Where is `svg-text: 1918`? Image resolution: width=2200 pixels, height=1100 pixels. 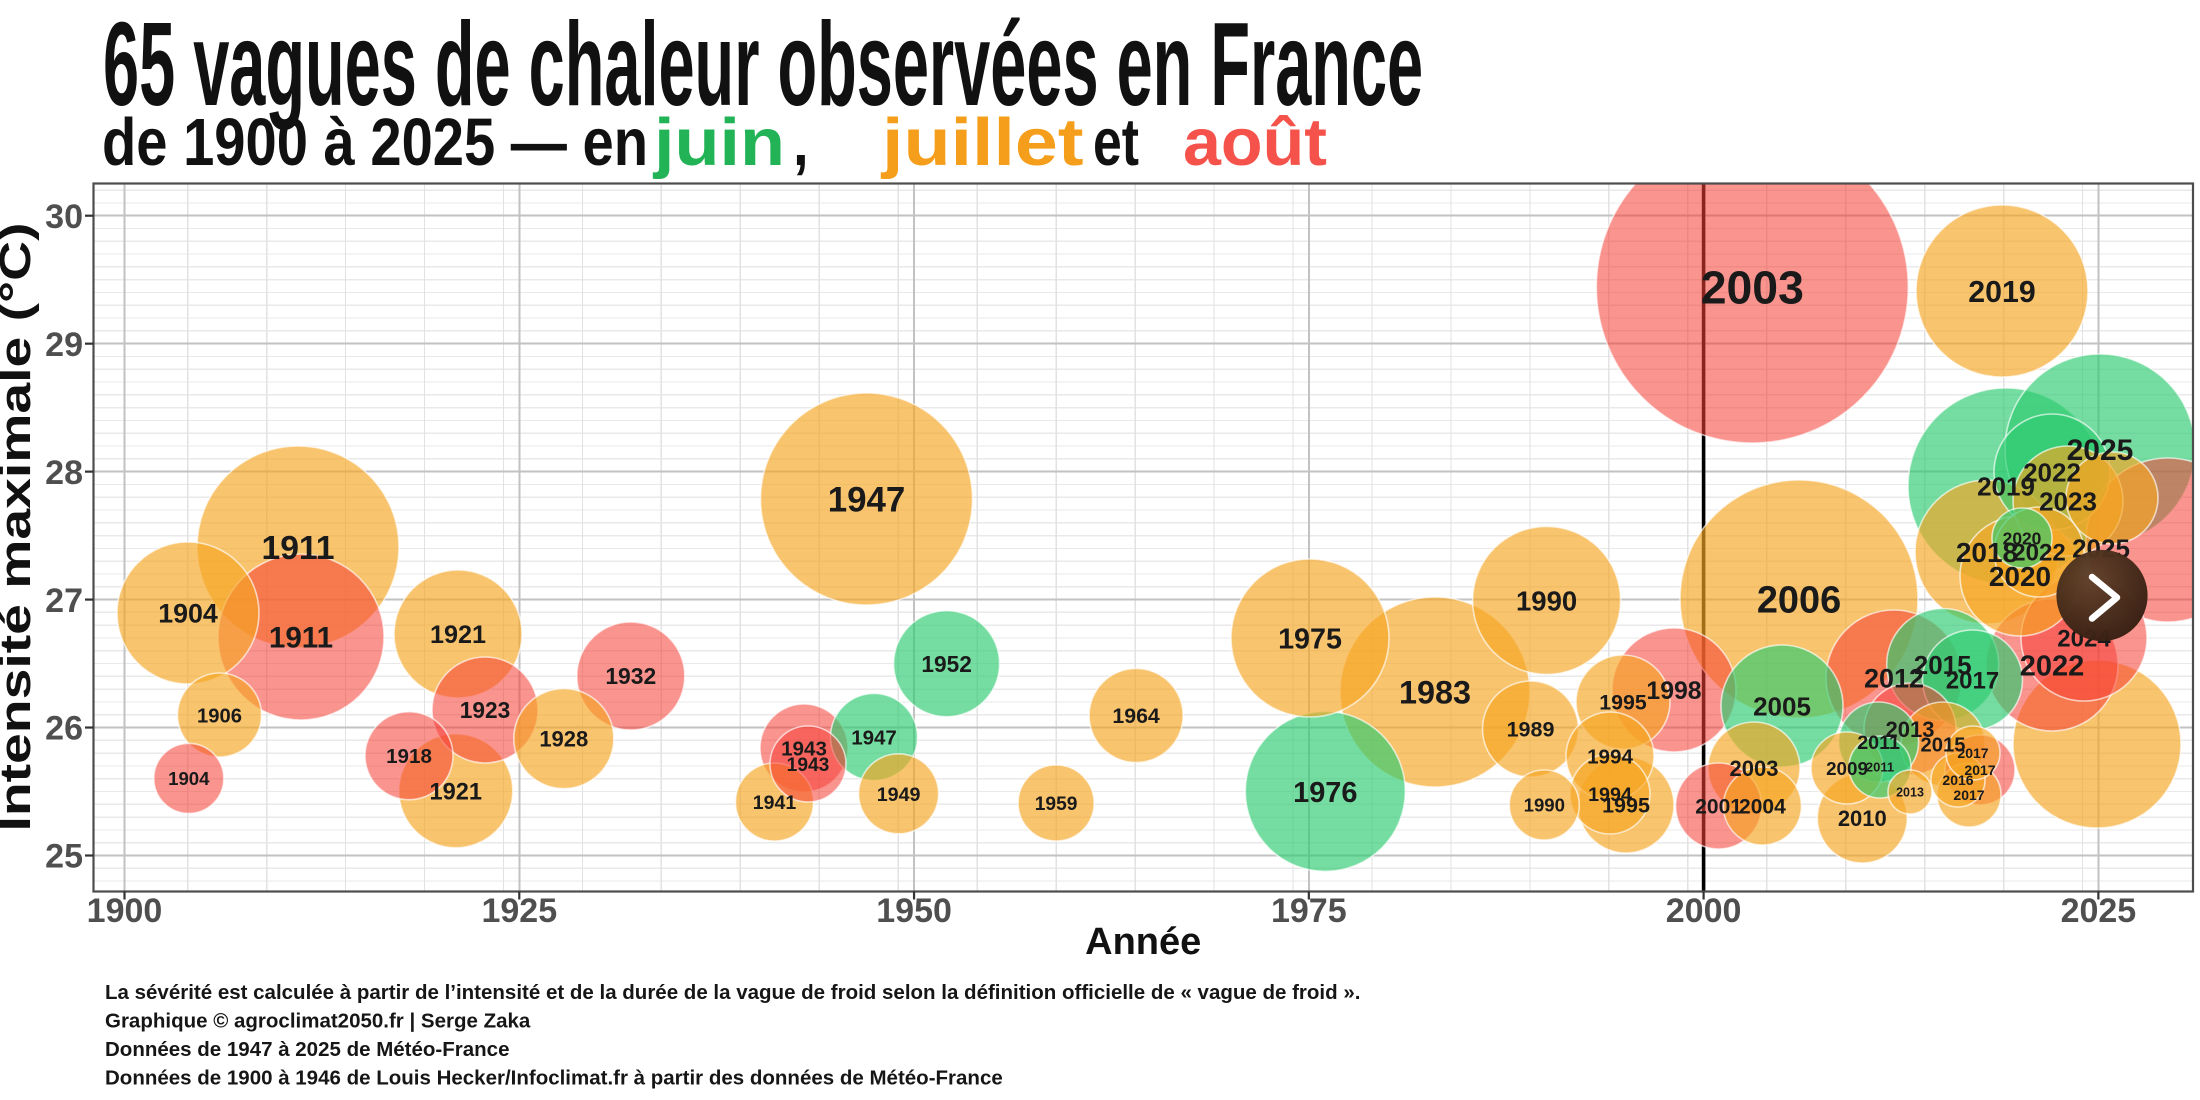
svg-text: 1918 is located at coordinates (409, 756).